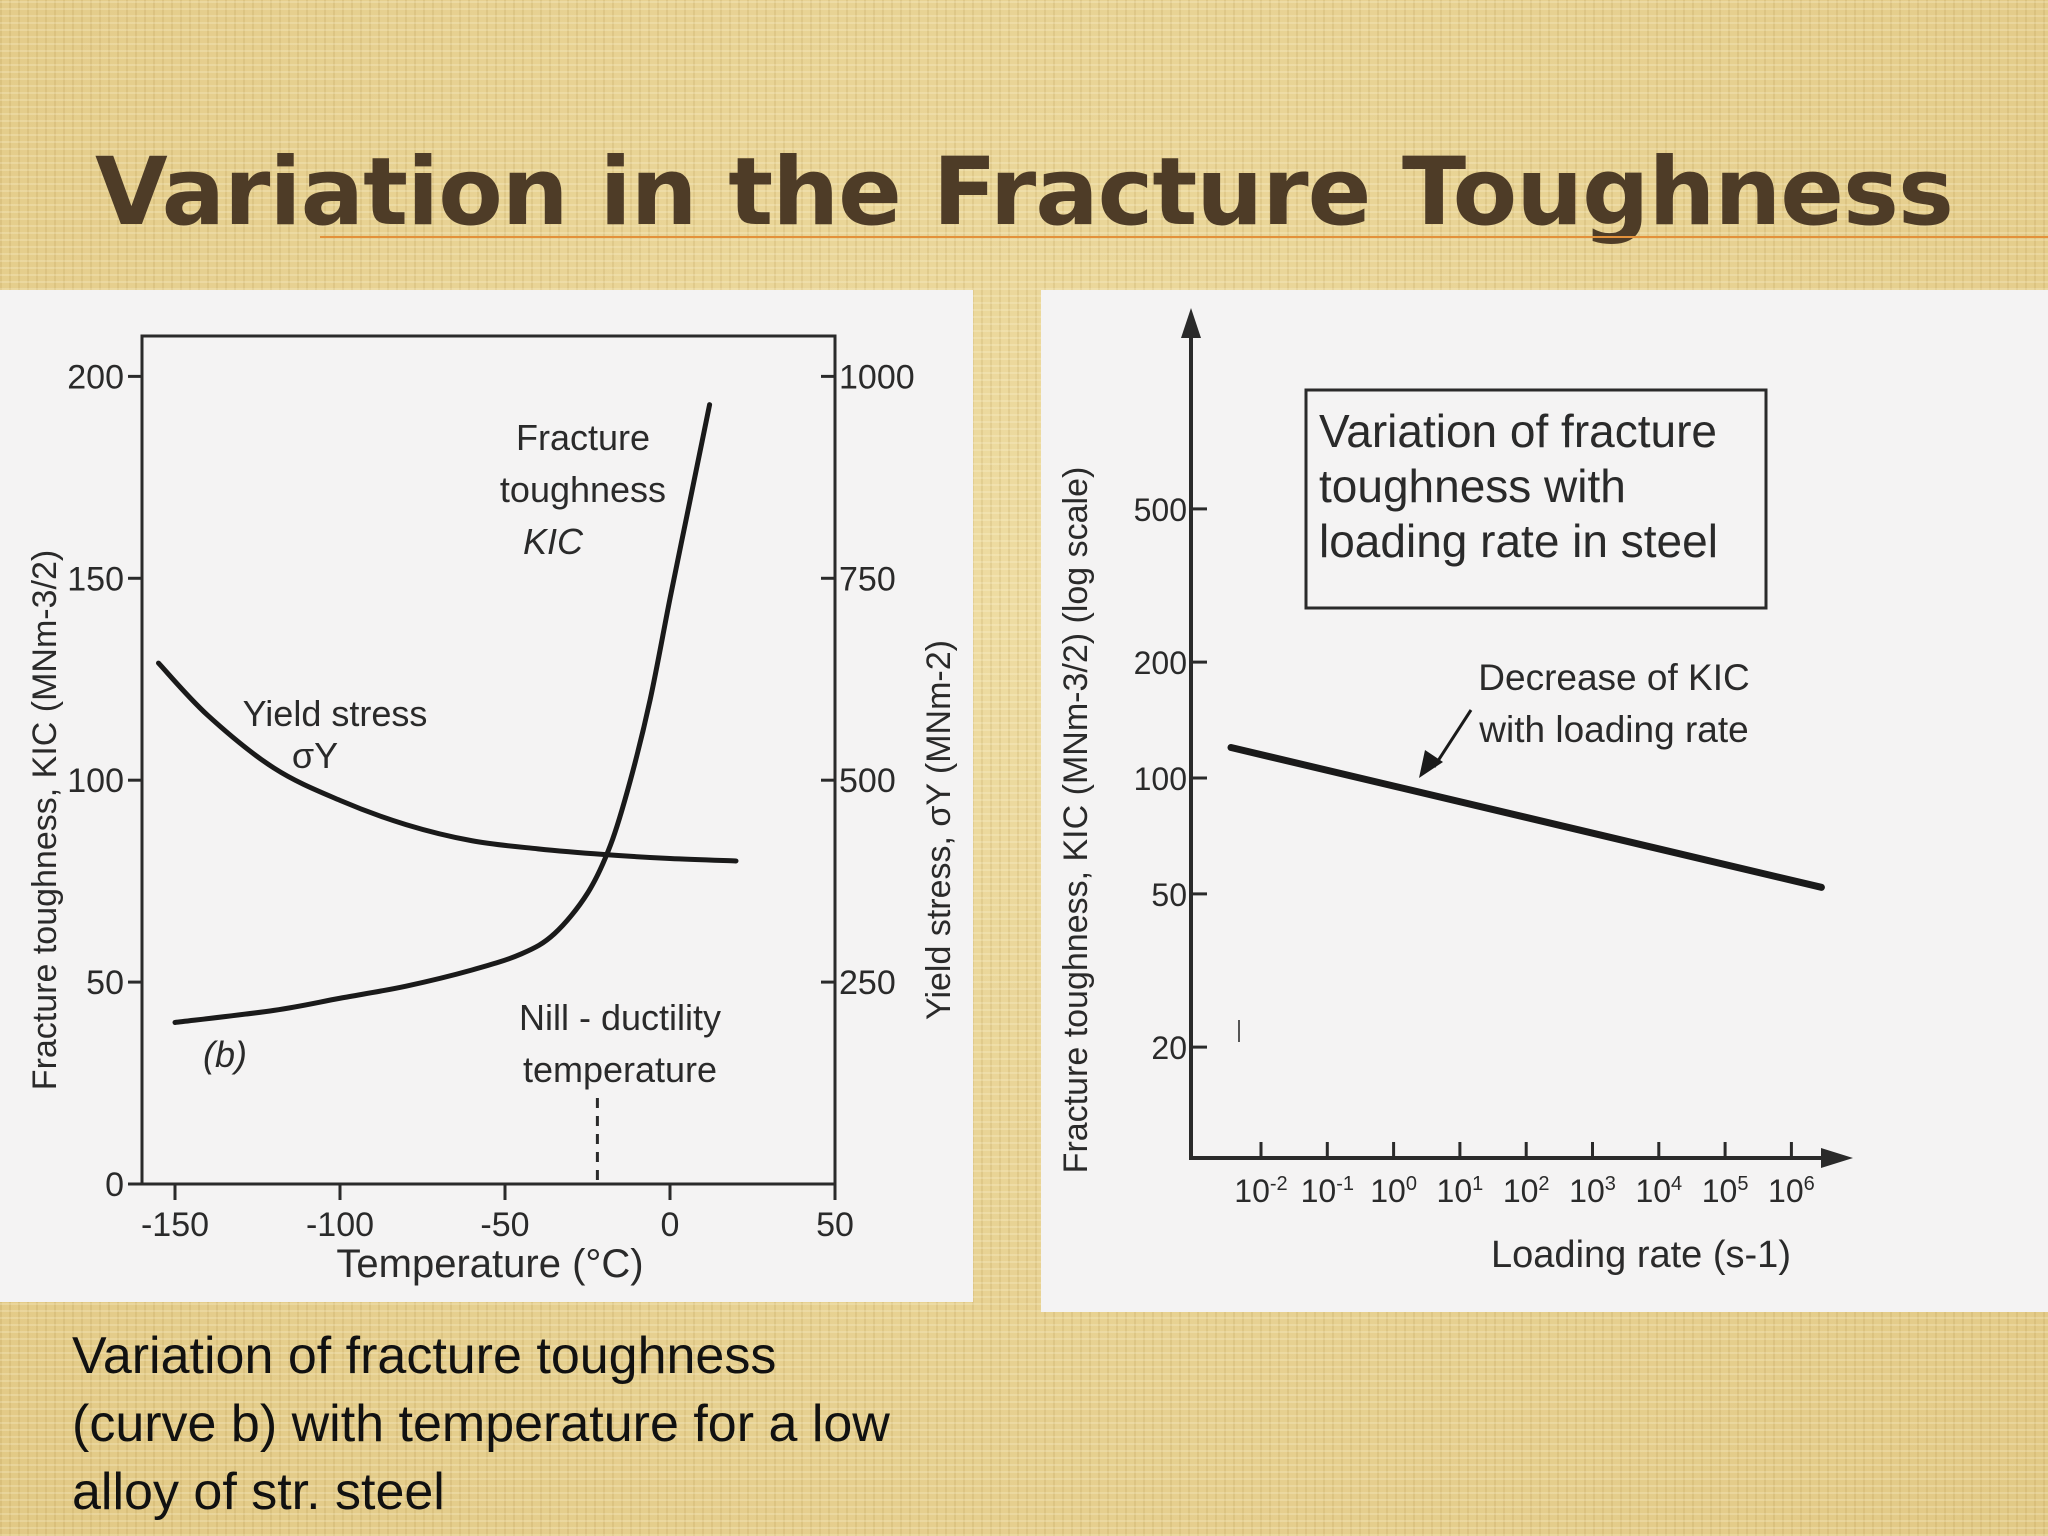 The image size is (2048, 1536). I want to click on annotation-line2: with loading rate, so click(1613, 729).